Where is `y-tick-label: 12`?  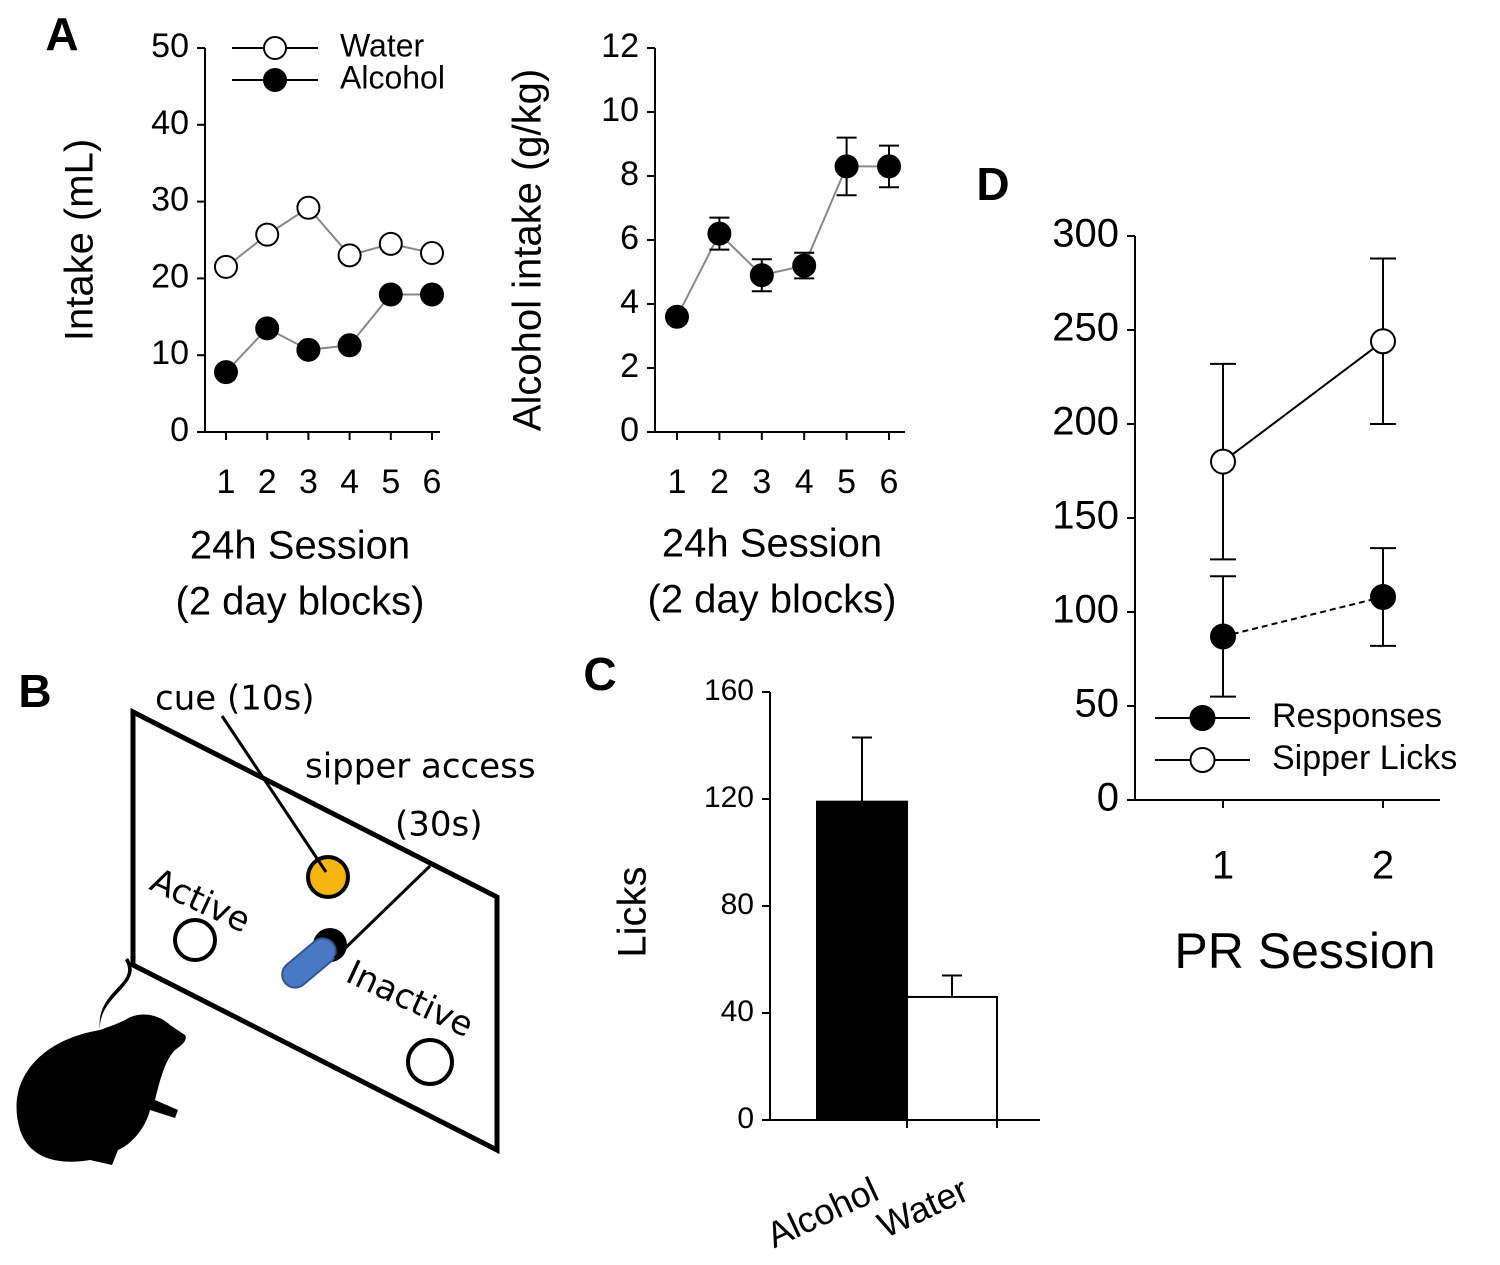 y-tick-label: 12 is located at coordinates (620, 46).